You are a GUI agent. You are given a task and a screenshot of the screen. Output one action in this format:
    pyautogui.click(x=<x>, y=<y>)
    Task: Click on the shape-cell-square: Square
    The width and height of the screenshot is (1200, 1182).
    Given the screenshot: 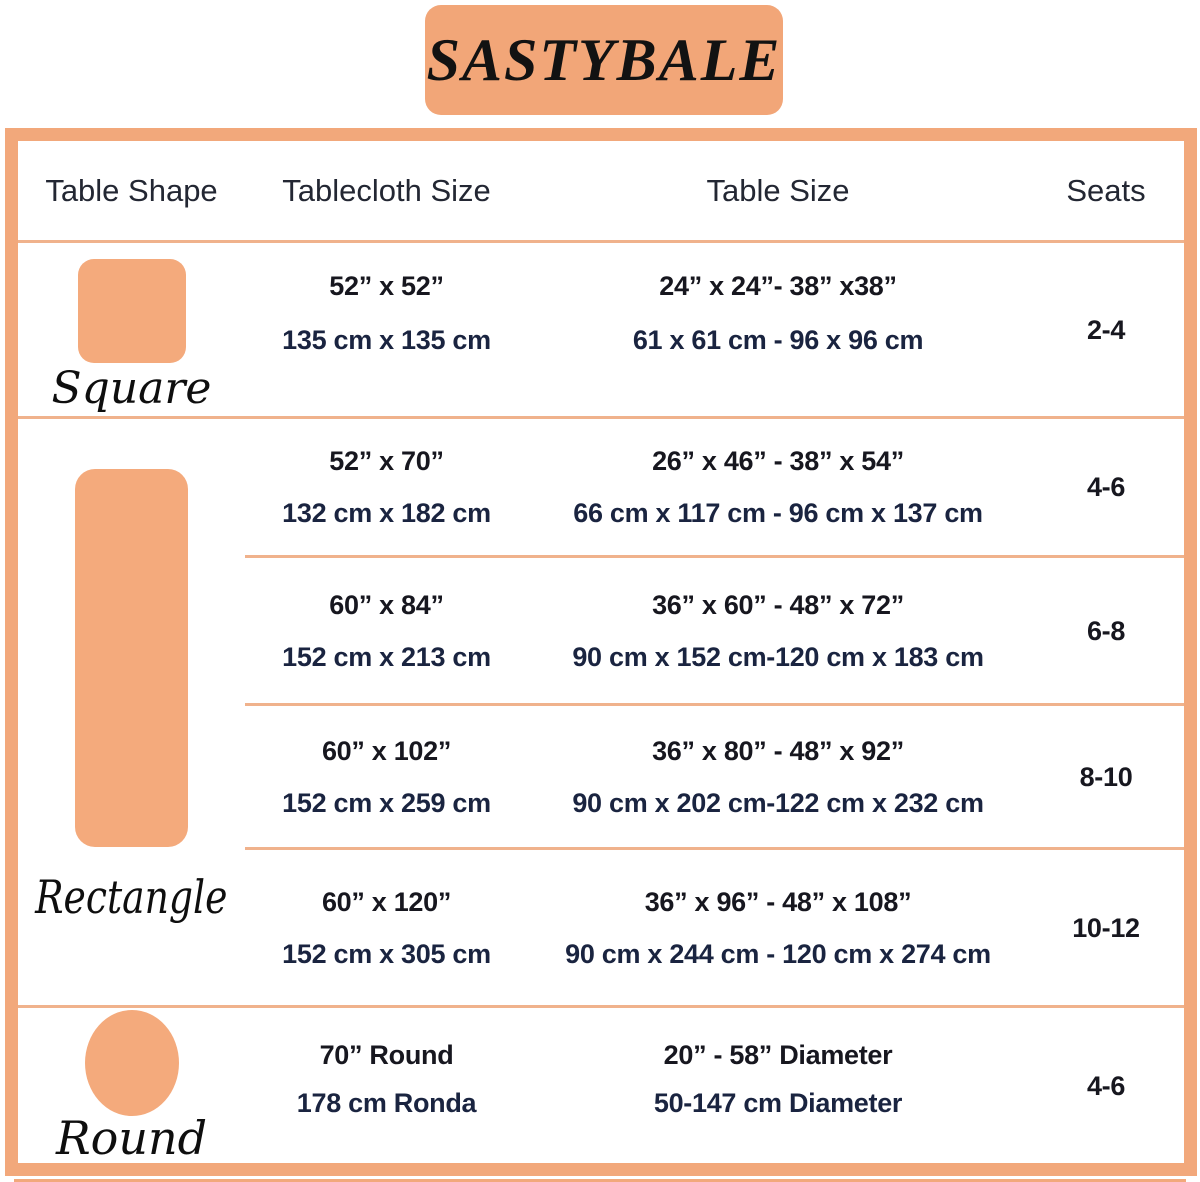 What is the action you would take?
    pyautogui.click(x=131, y=329)
    